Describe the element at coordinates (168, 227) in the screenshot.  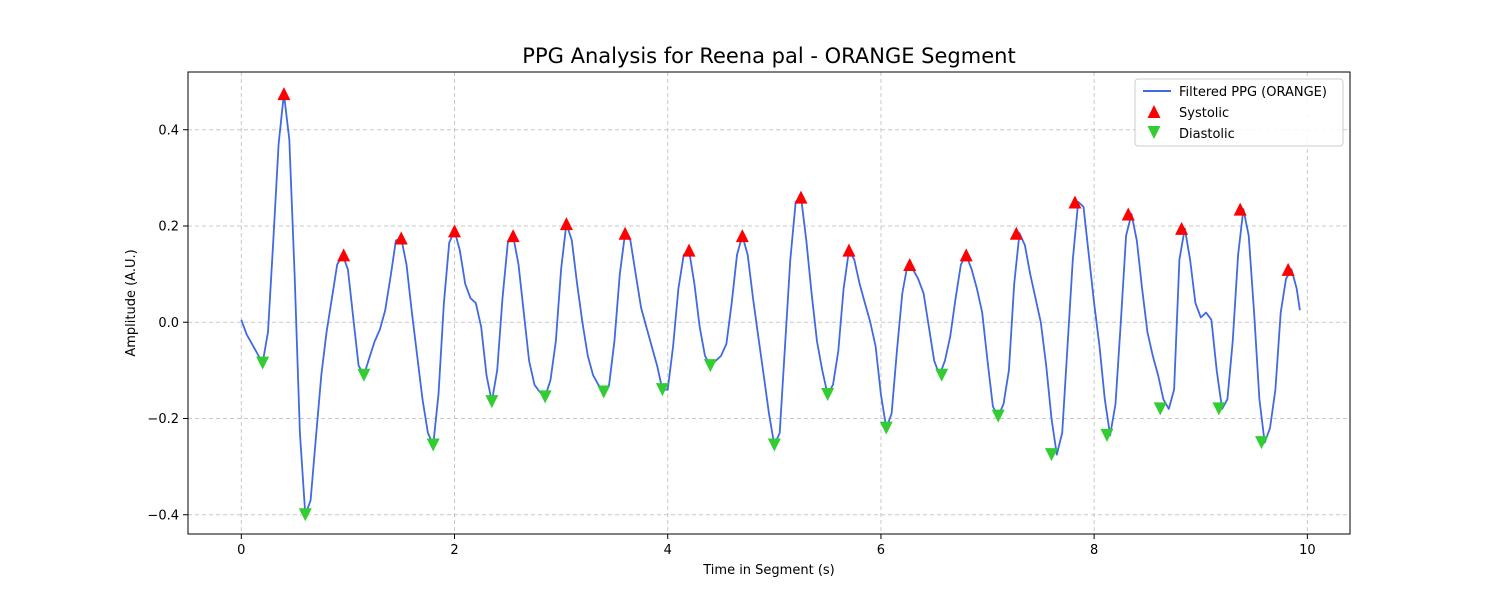
I see `y-tick-label: 0.2` at that location.